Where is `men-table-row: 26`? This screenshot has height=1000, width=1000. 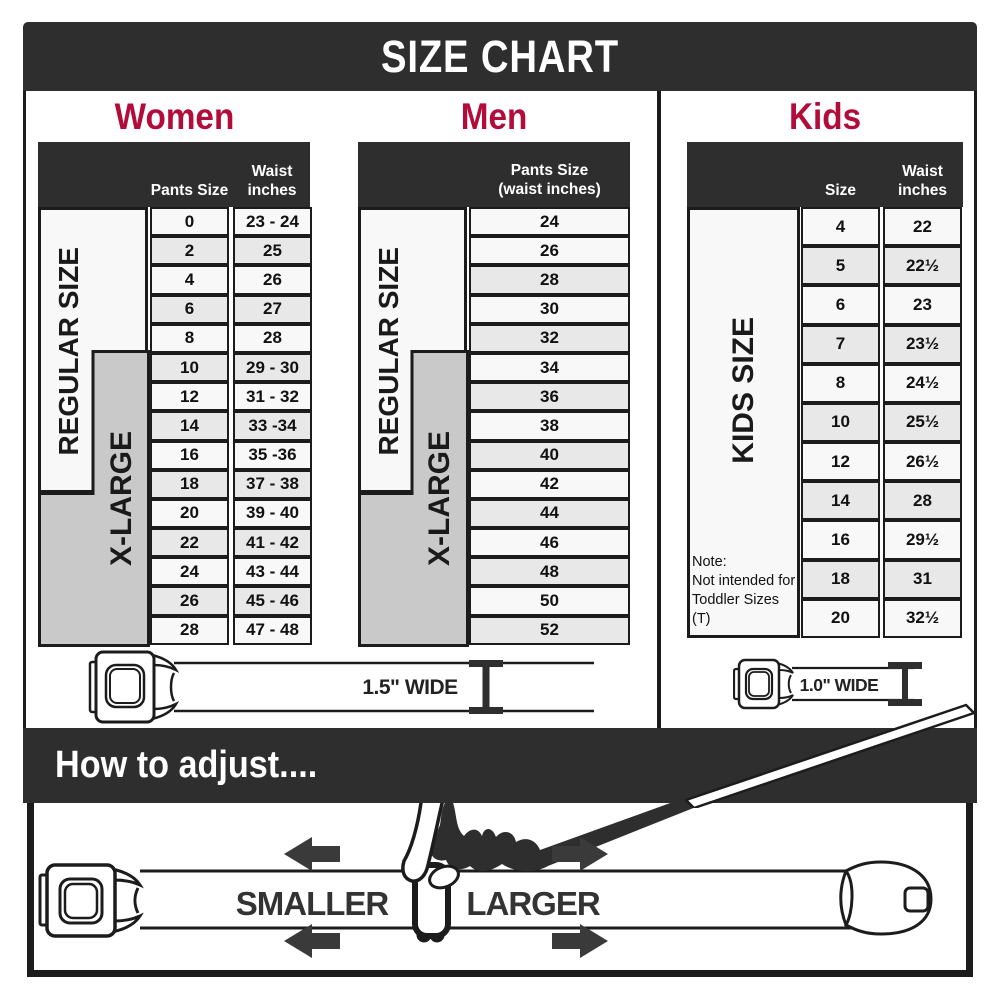 men-table-row: 26 is located at coordinates (494, 251).